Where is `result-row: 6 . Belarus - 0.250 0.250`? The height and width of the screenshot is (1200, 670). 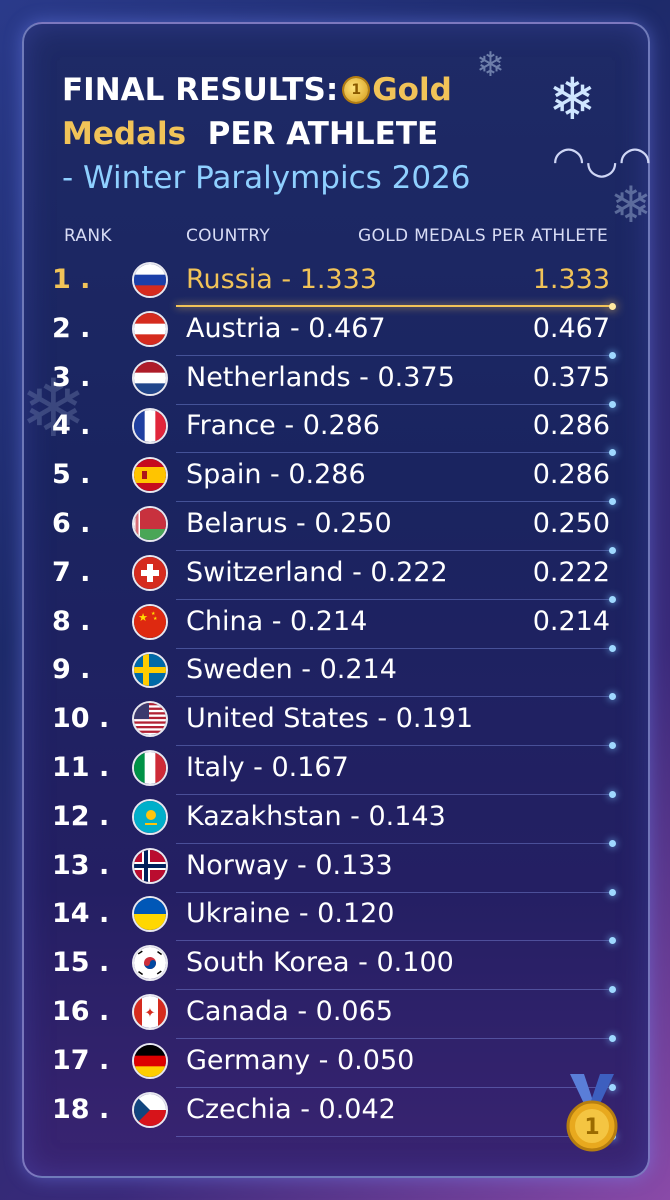 result-row: 6 . Belarus - 0.250 0.250 is located at coordinates (336, 528).